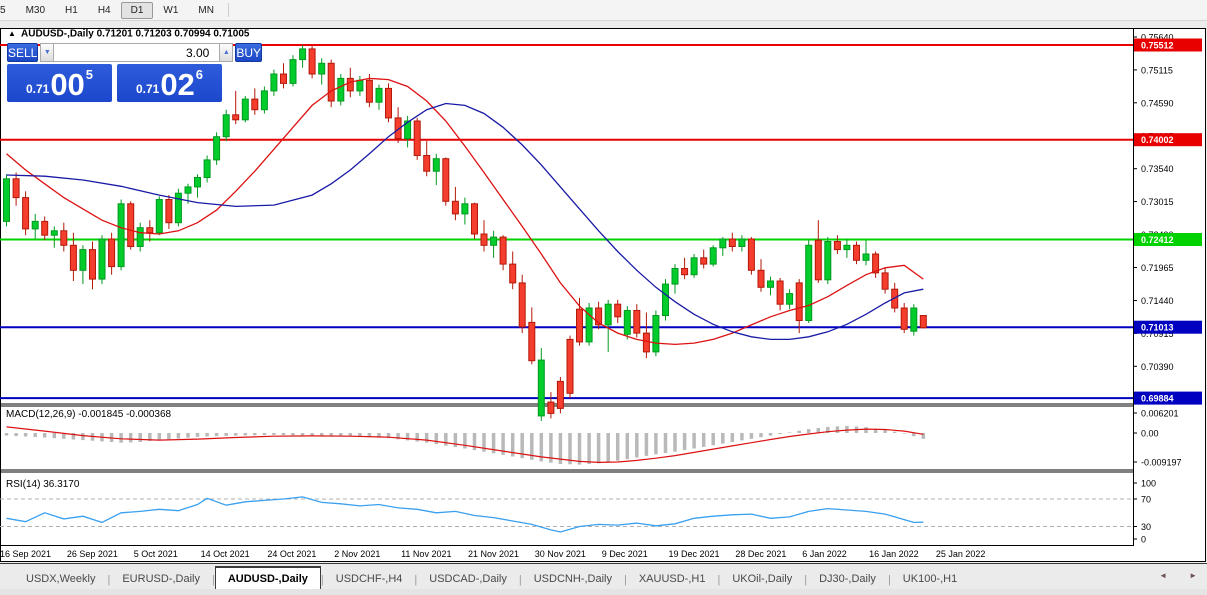 This screenshot has height=595, width=1207. Describe the element at coordinates (1157, 202) in the screenshot. I see `svg-text: 0.73015` at that location.